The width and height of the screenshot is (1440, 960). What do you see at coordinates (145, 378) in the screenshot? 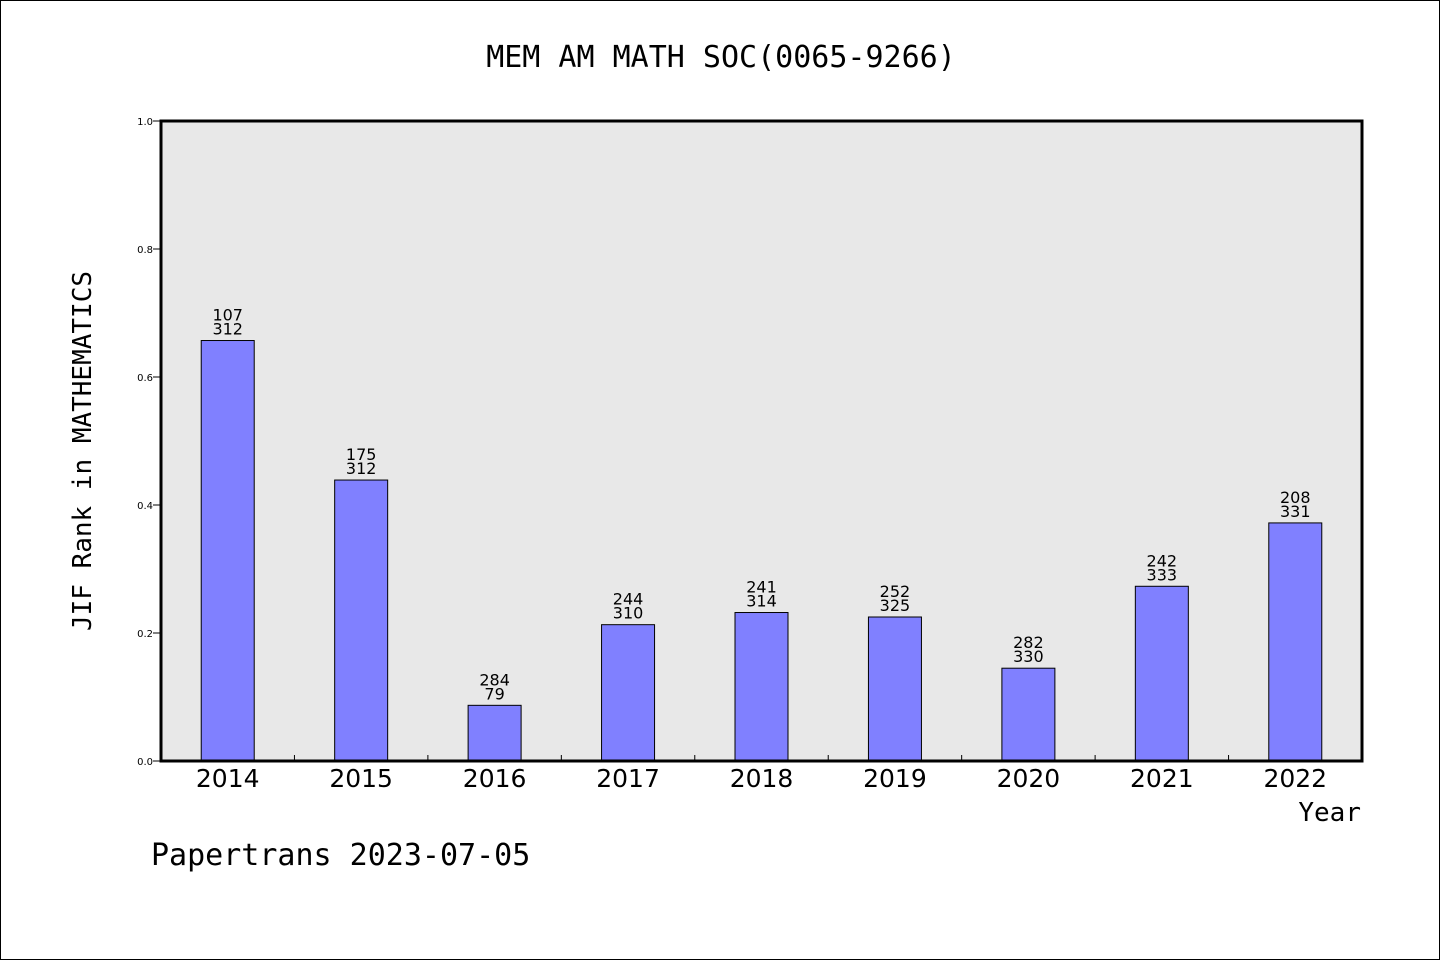
I see `y-tick-label: 0.6` at bounding box center [145, 378].